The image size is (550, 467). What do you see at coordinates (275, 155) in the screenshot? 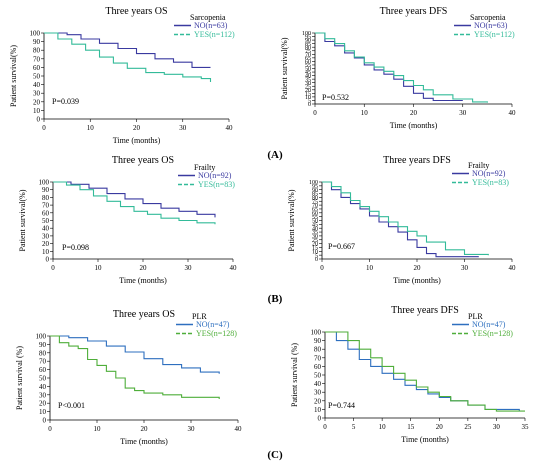
I see `row-label-a: (A)` at bounding box center [275, 155].